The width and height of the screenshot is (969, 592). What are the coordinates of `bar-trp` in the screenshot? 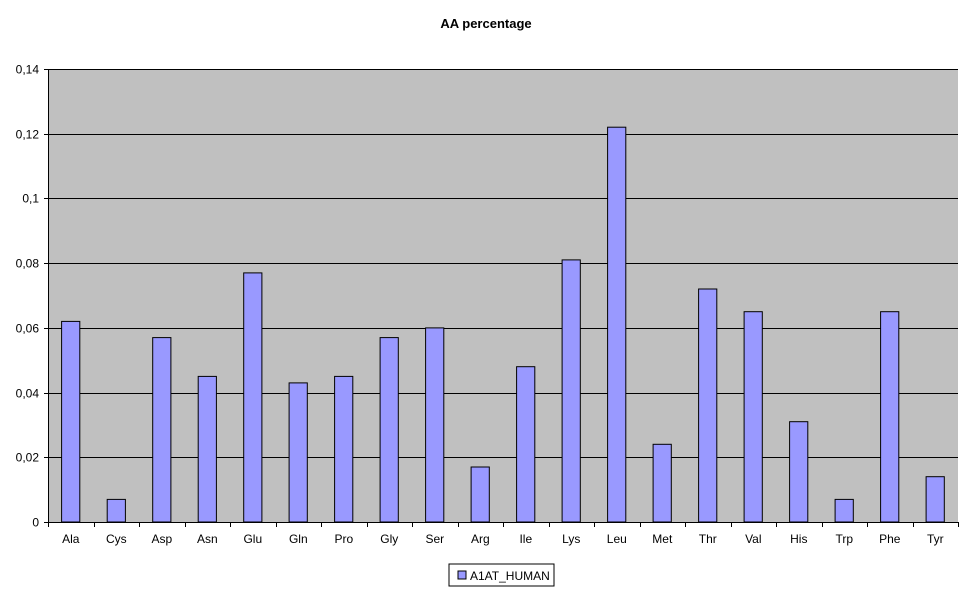 It's located at (844, 510).